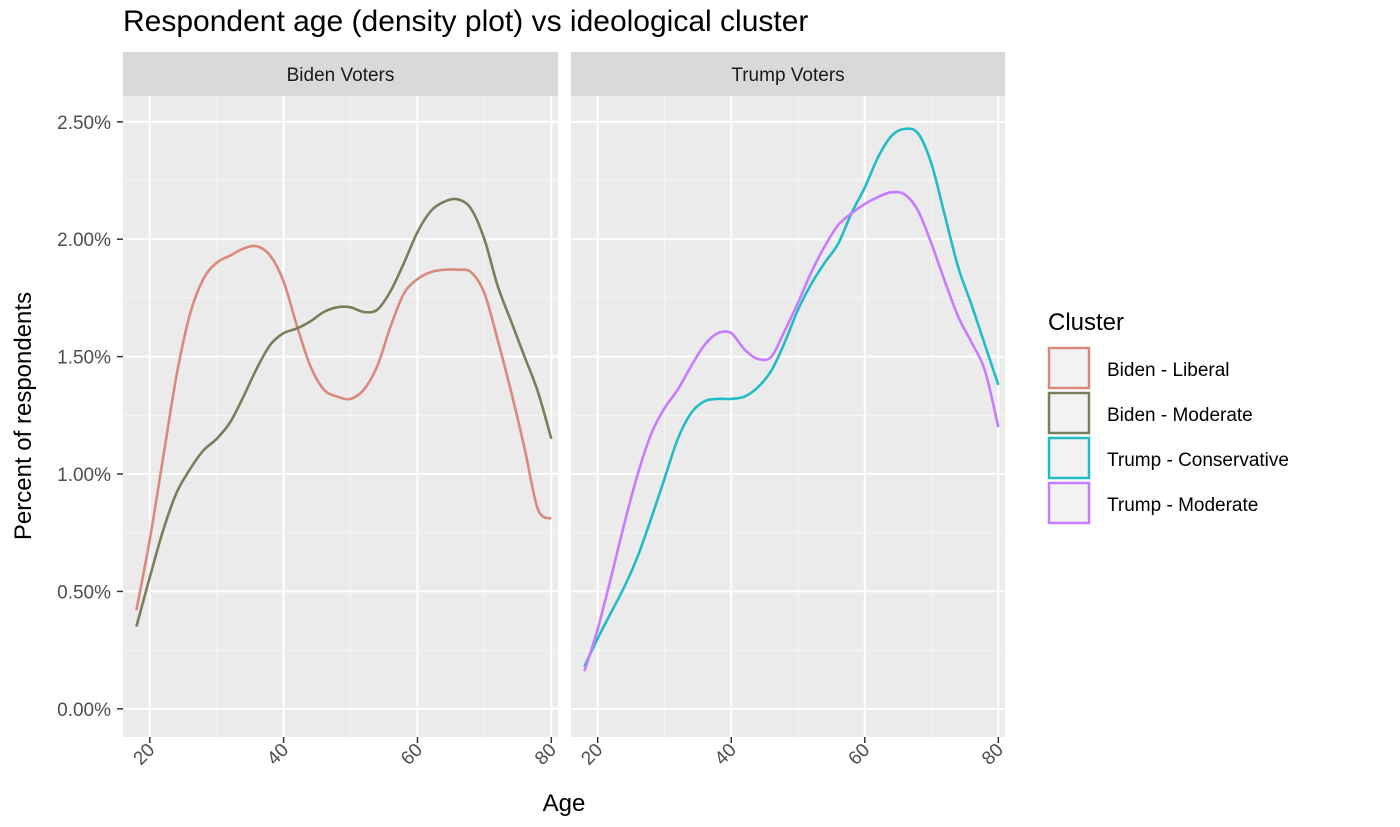  I want to click on legend-item: Trump - Moderate, so click(1152, 503).